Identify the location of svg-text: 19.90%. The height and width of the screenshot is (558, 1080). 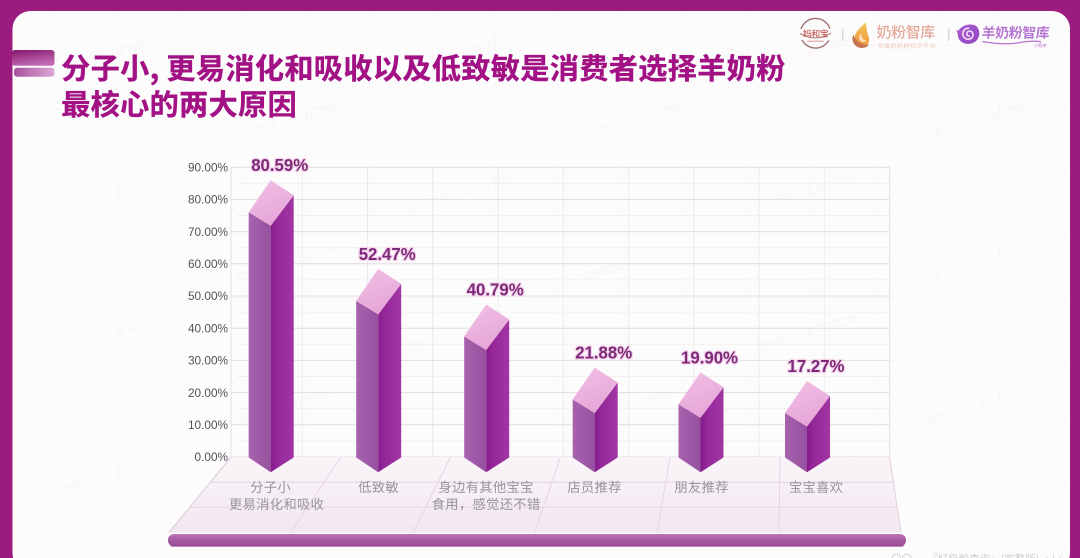
(709, 357).